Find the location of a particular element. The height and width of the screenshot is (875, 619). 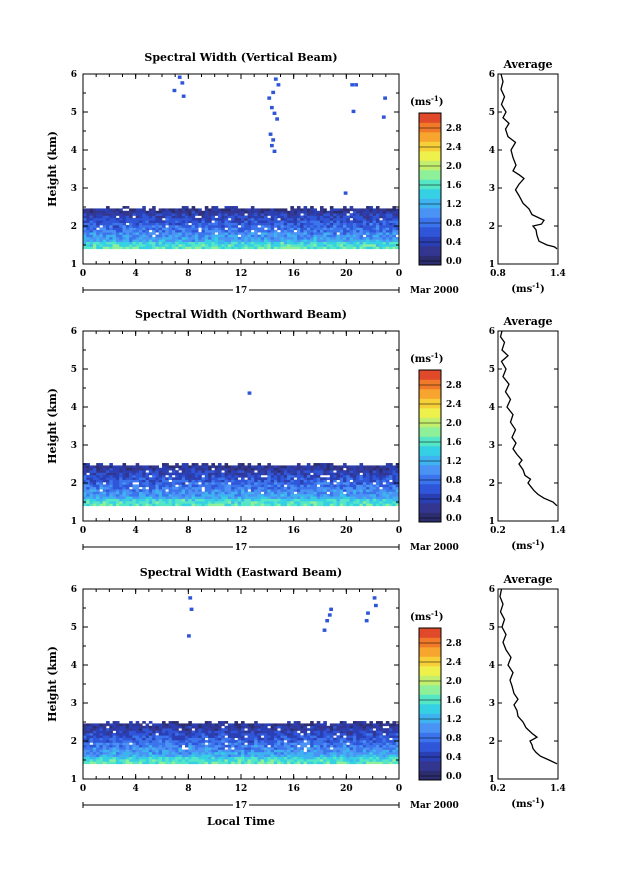

date-label: Mar 2000 is located at coordinates (434, 291).